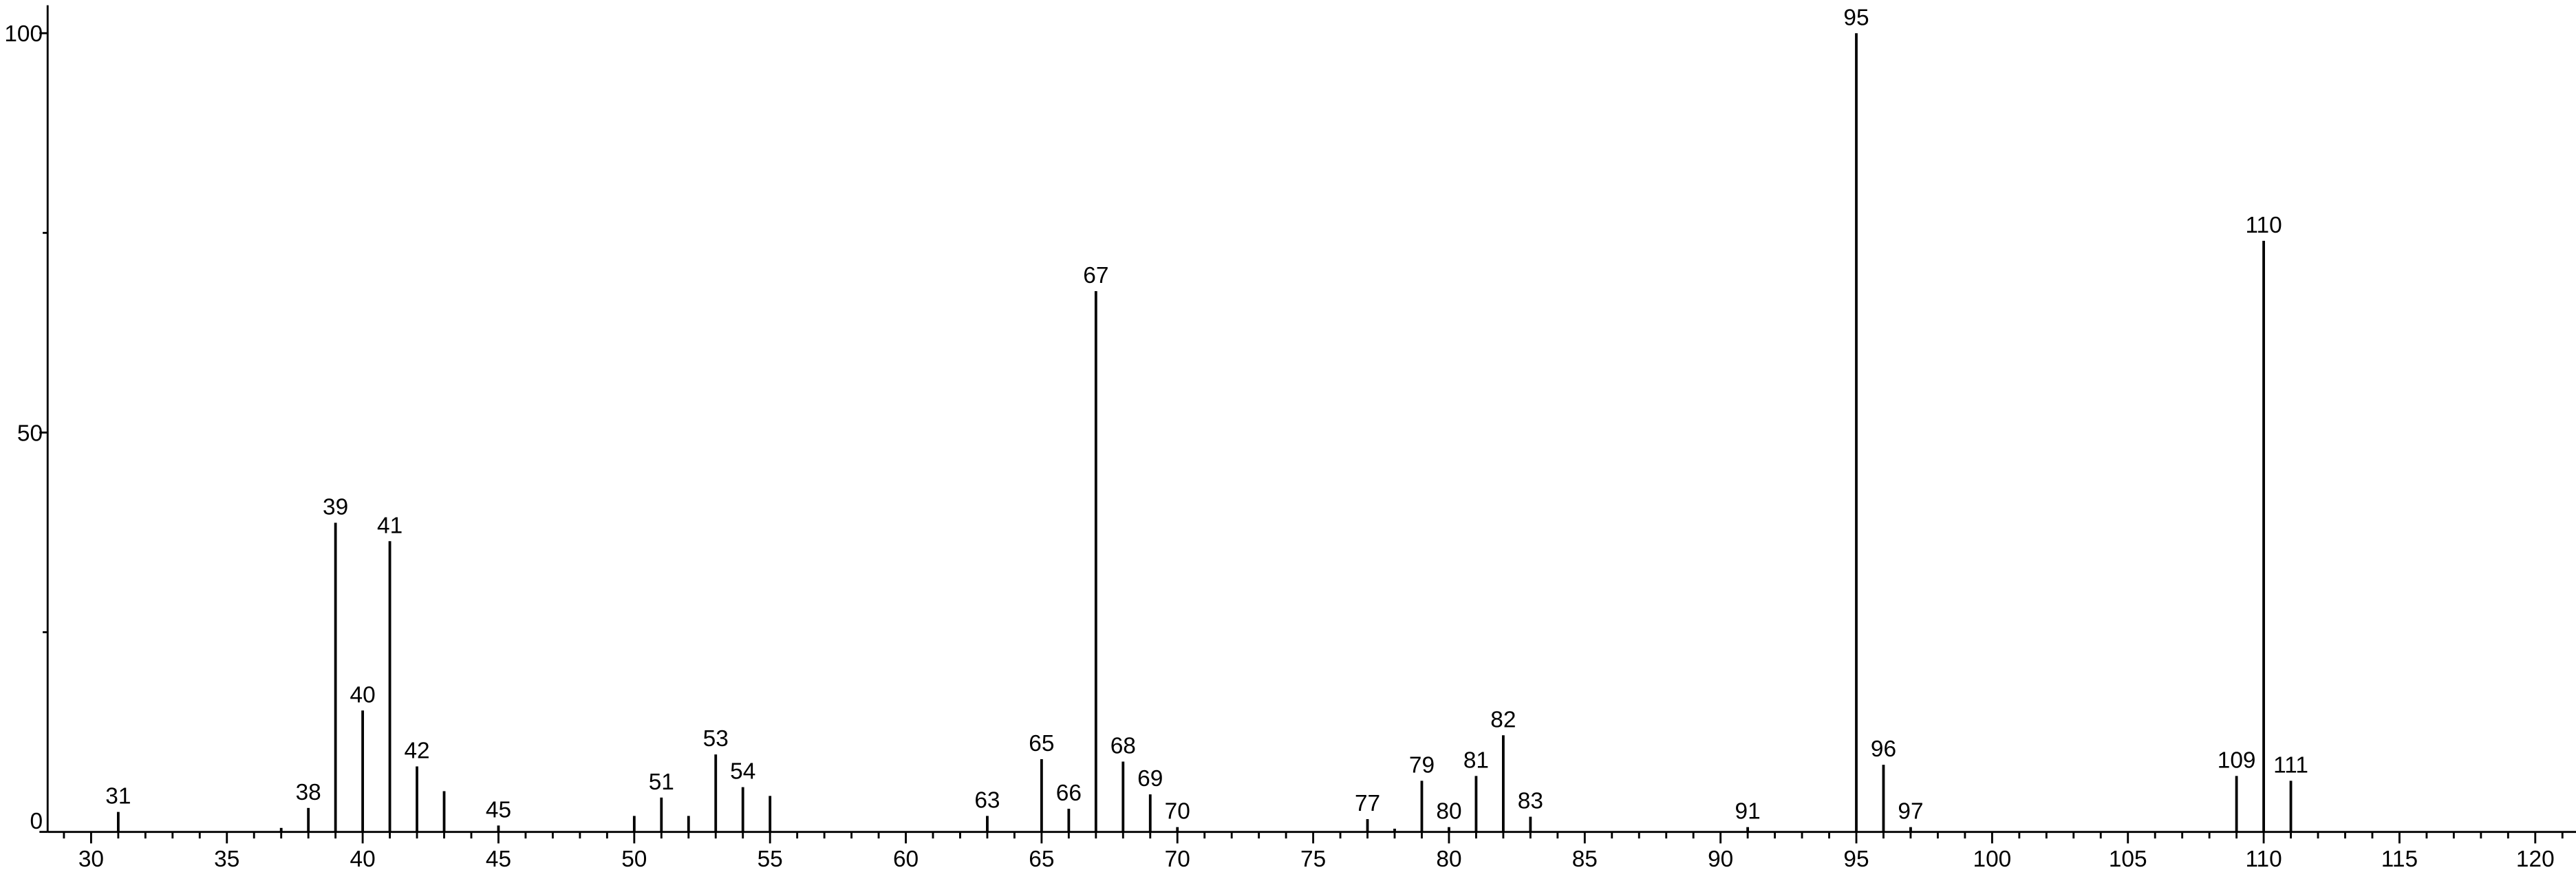  I want to click on peak-label: 111, so click(2290, 765).